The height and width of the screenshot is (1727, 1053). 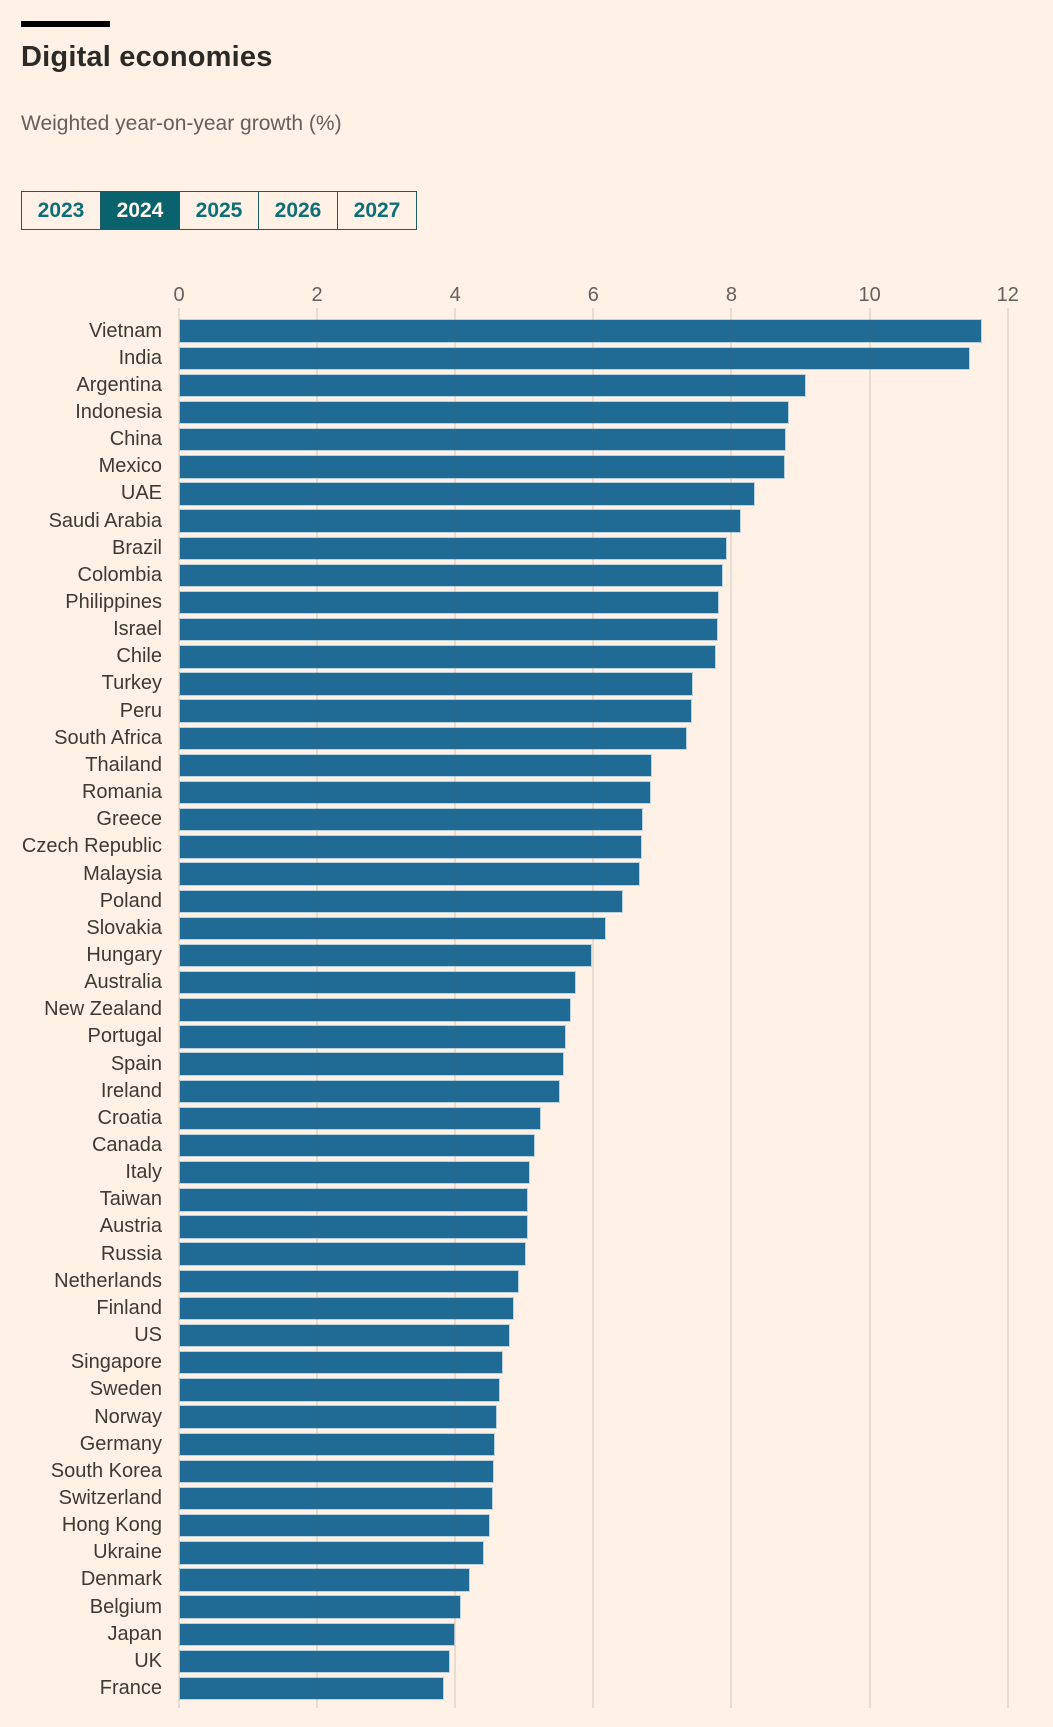 I want to click on x-tick-label: 6, so click(x=593, y=295).